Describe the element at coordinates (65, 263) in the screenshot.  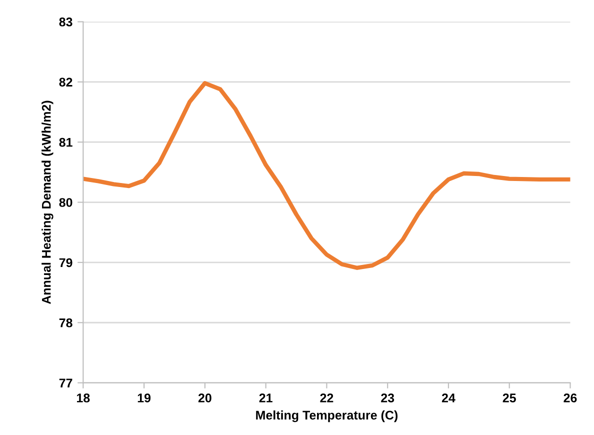
I see `y-tick-label: 79` at that location.